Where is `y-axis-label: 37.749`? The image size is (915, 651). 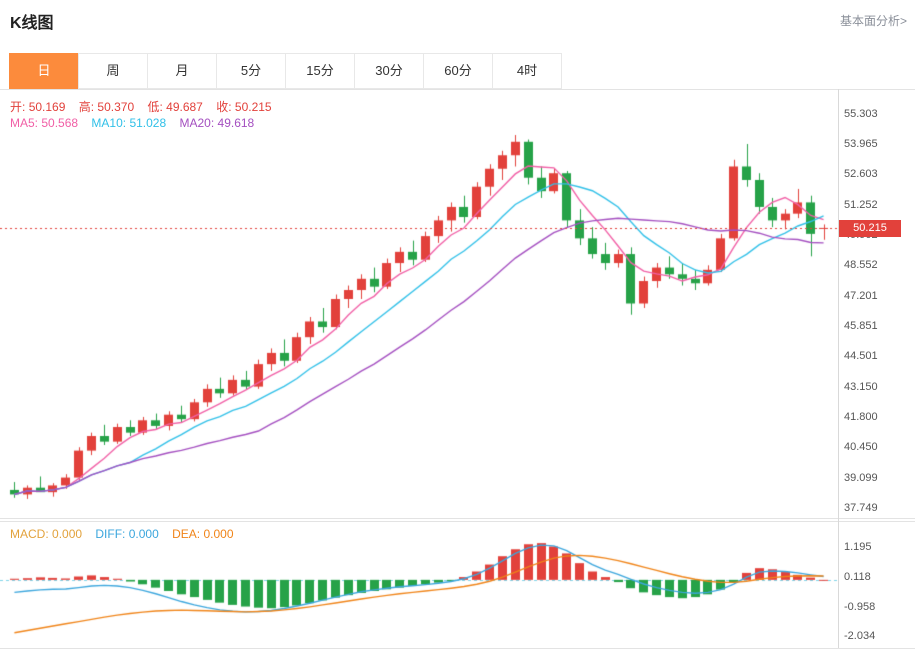
y-axis-label: 37.749 is located at coordinates (861, 507).